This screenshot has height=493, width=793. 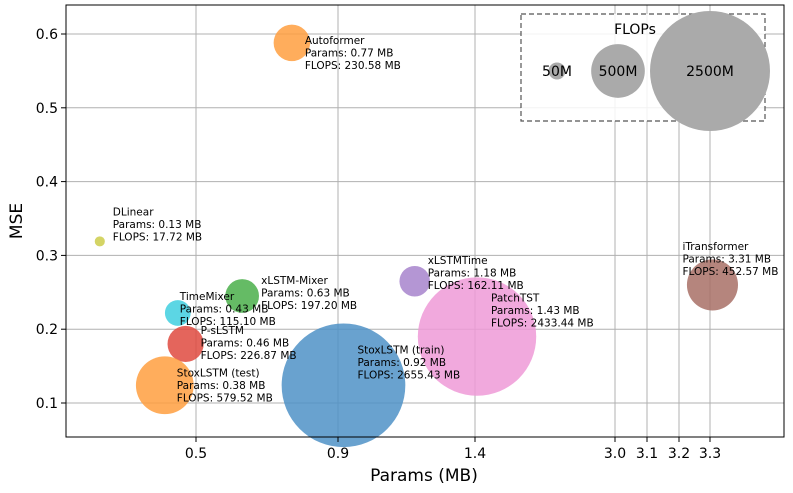 What do you see at coordinates (414, 281) in the screenshot?
I see `bubble-xlstmtime` at bounding box center [414, 281].